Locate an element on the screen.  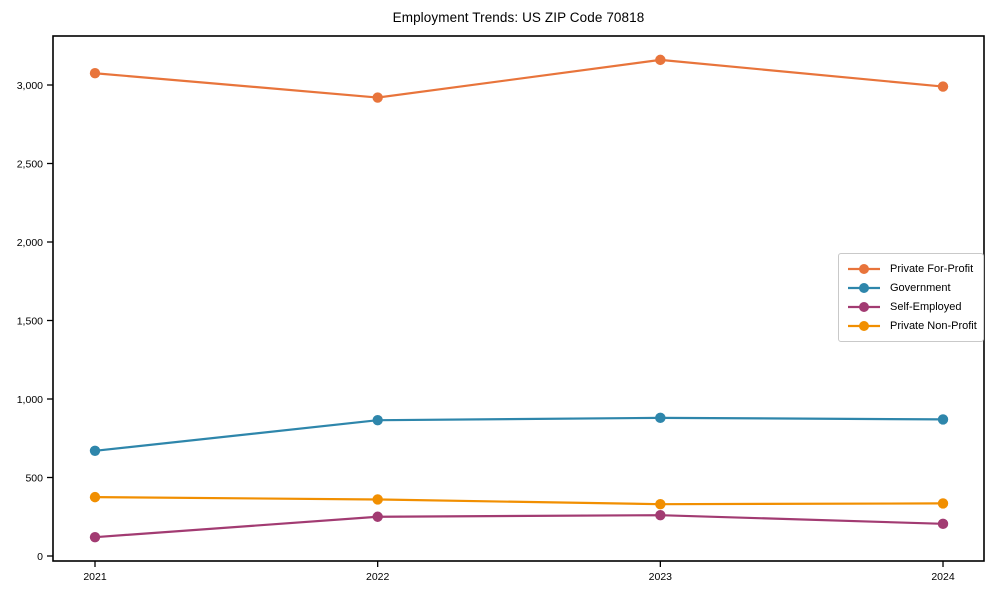
y-tick-label: 500 is located at coordinates (34, 478).